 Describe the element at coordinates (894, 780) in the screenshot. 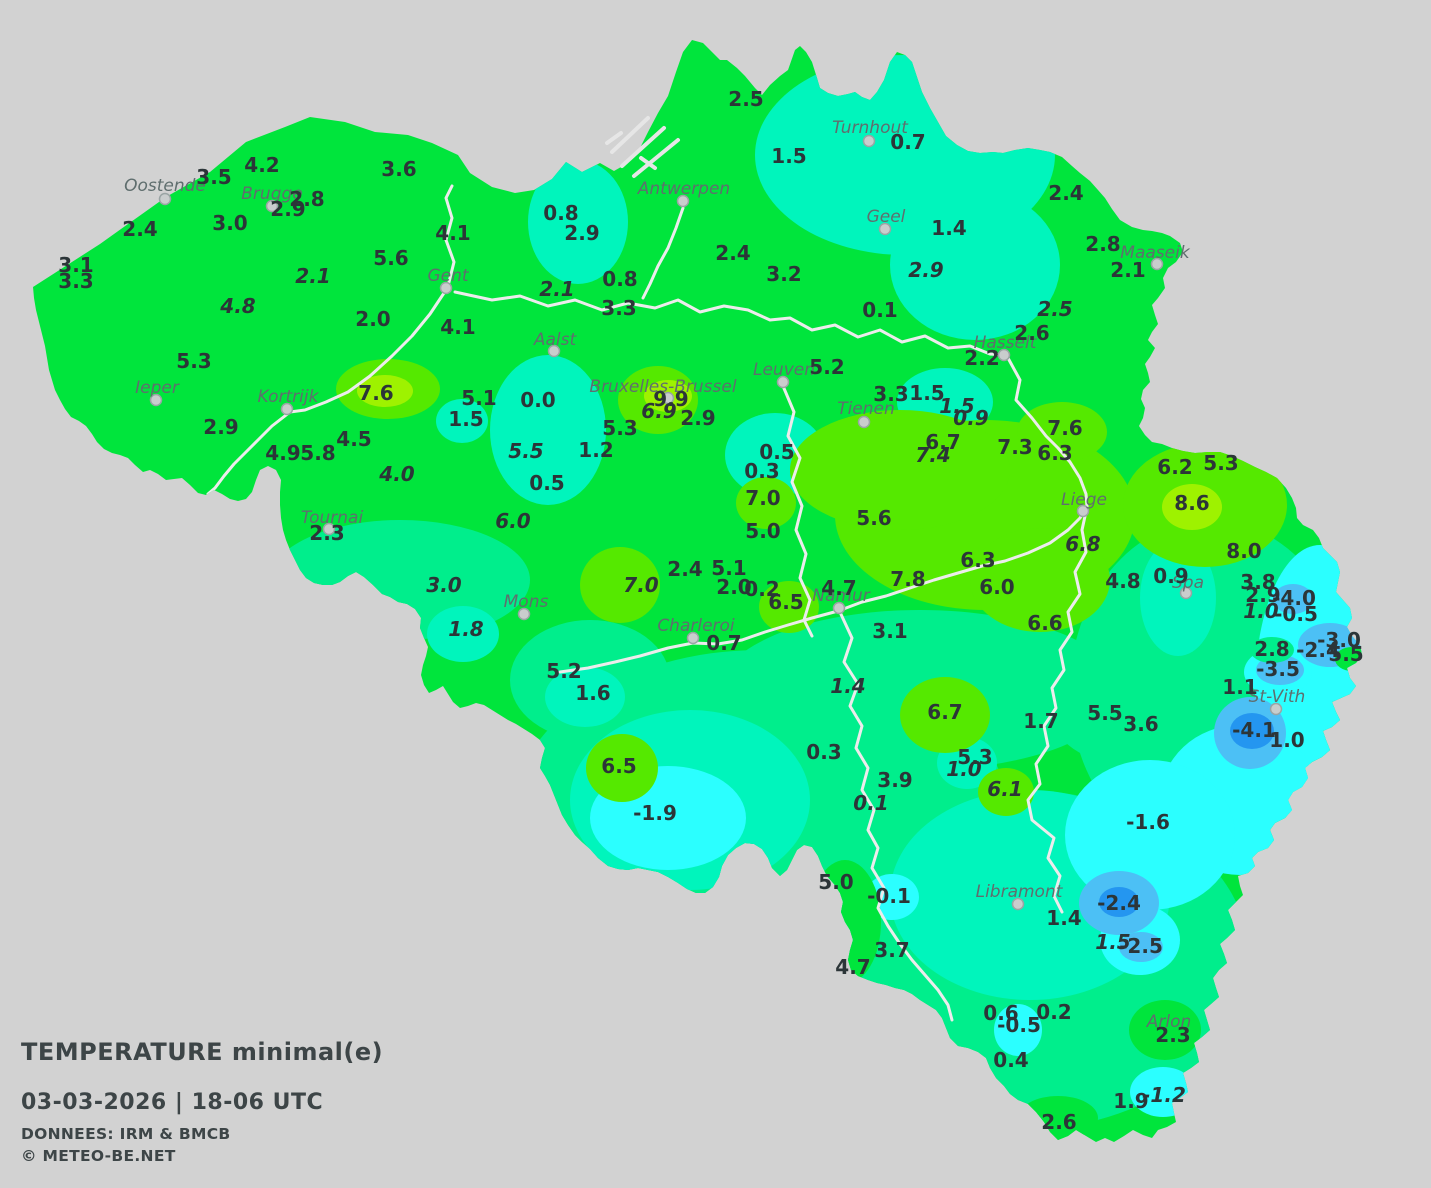

I see `station-temperature-value: 3.9` at that location.